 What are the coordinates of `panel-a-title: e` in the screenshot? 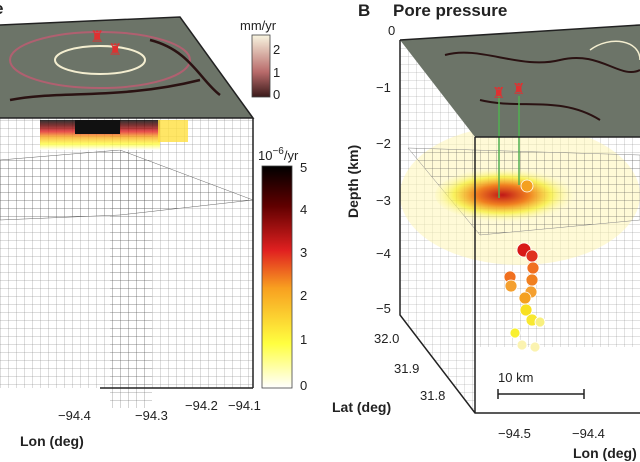 It's located at (1, 9).